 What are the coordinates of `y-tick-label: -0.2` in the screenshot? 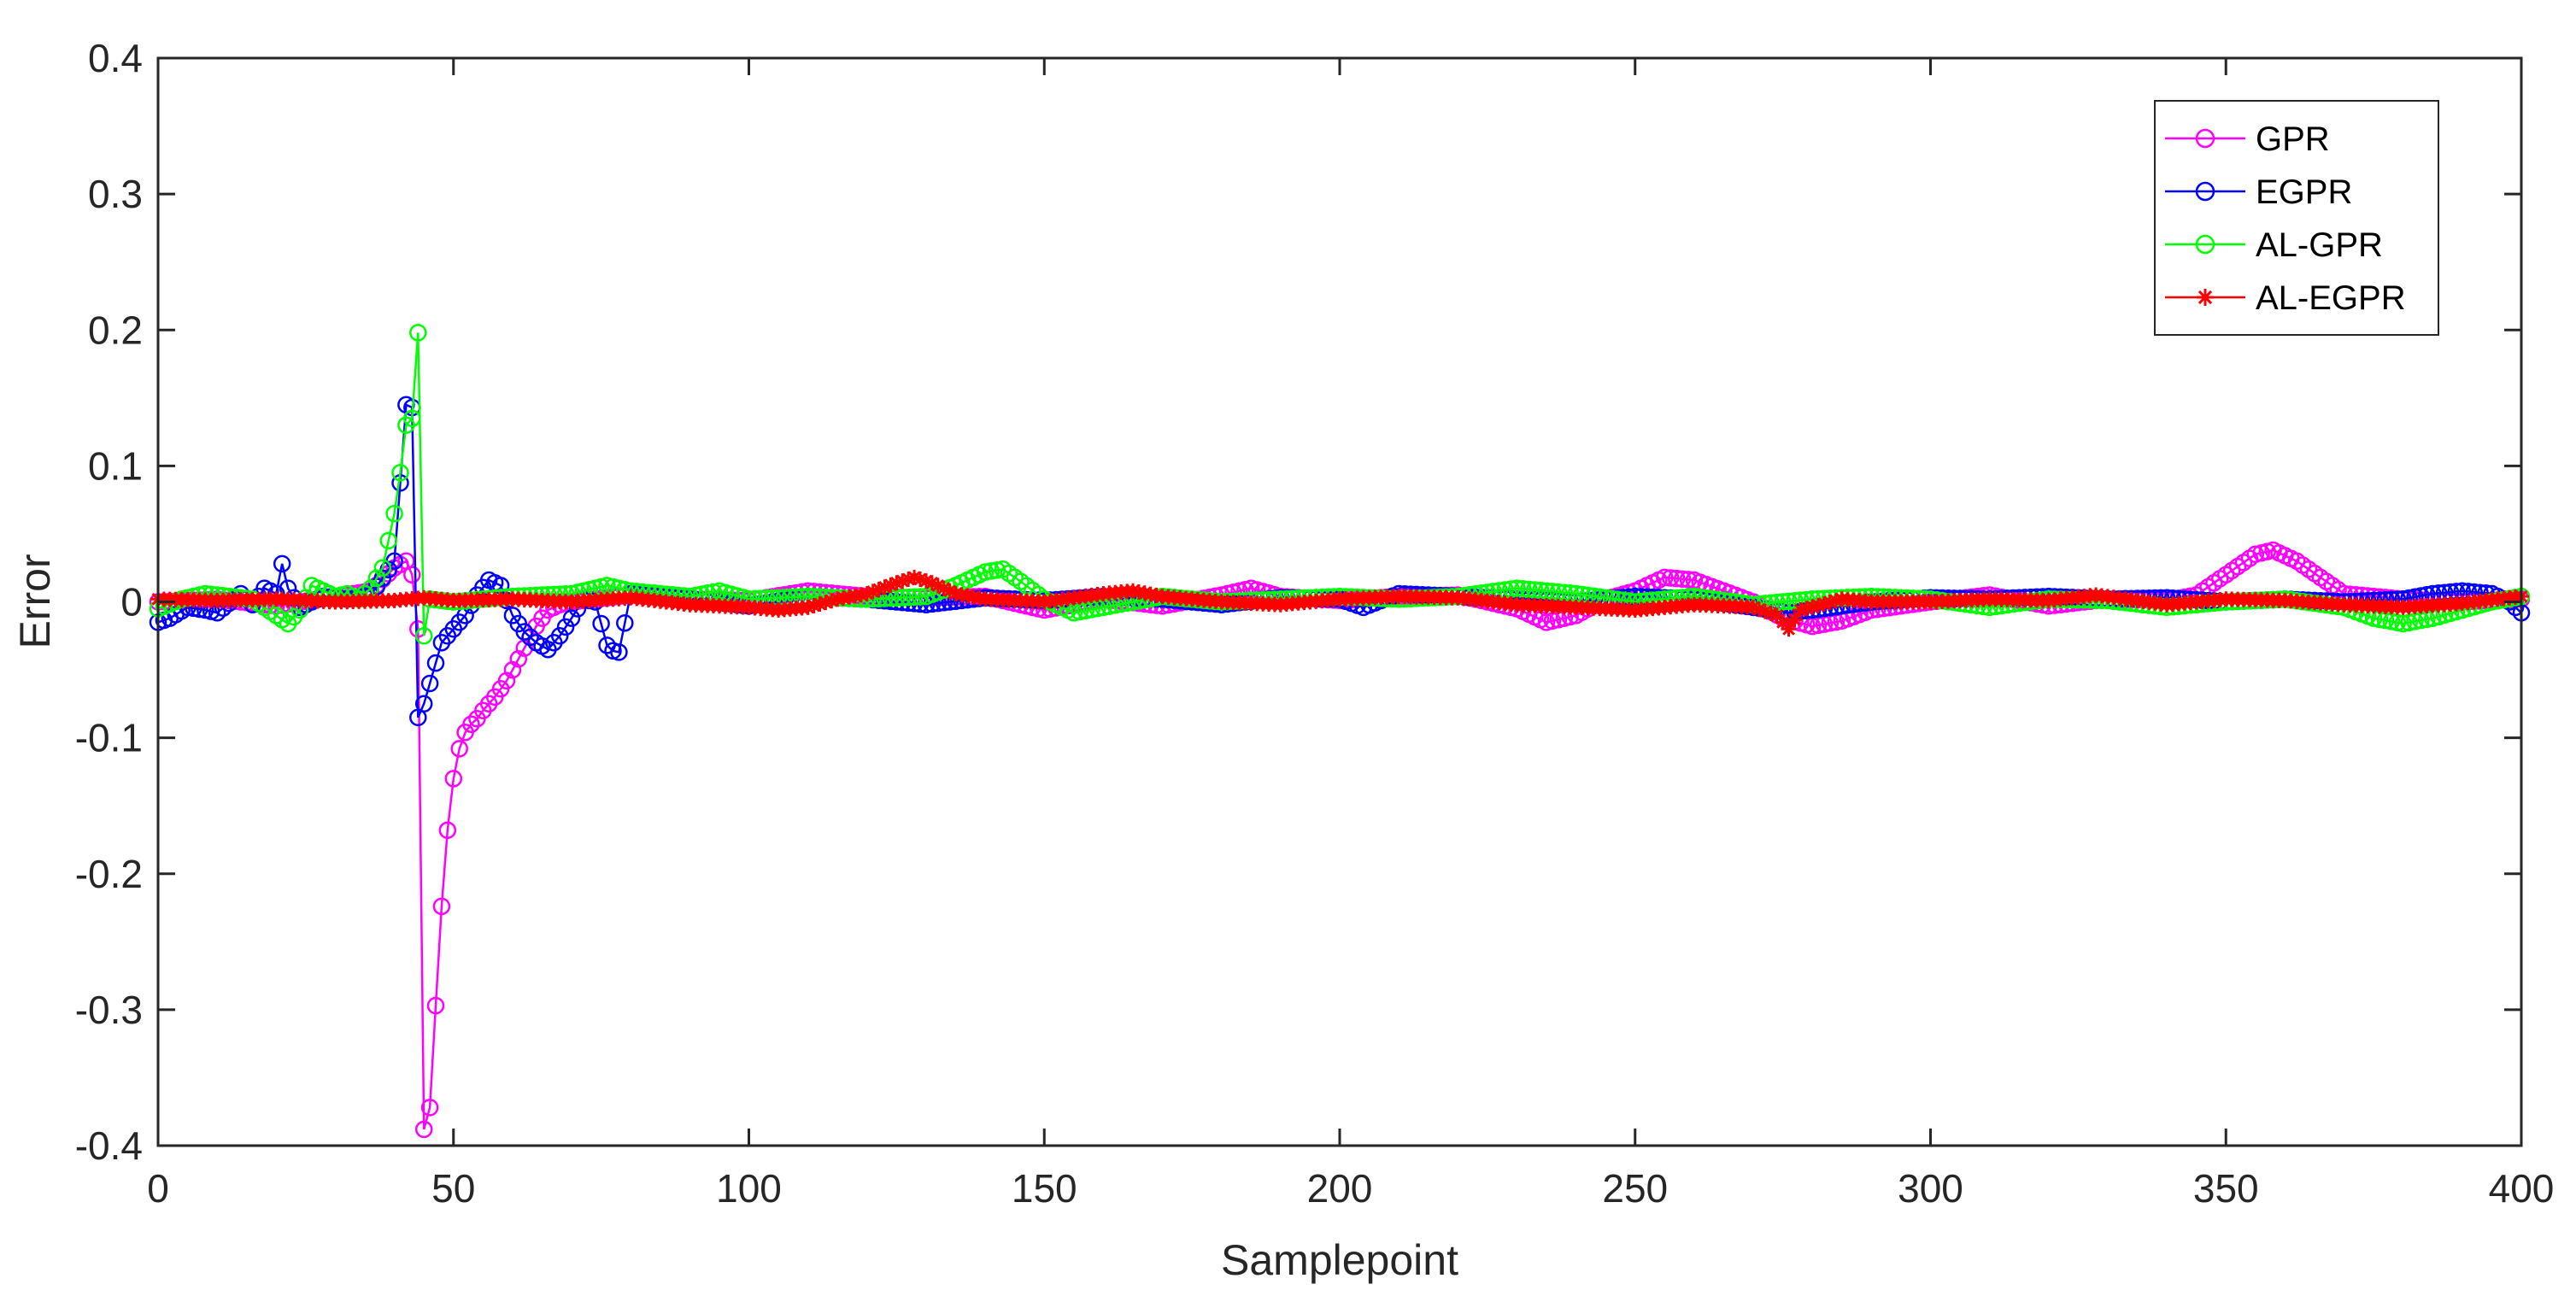 It's located at (109, 874).